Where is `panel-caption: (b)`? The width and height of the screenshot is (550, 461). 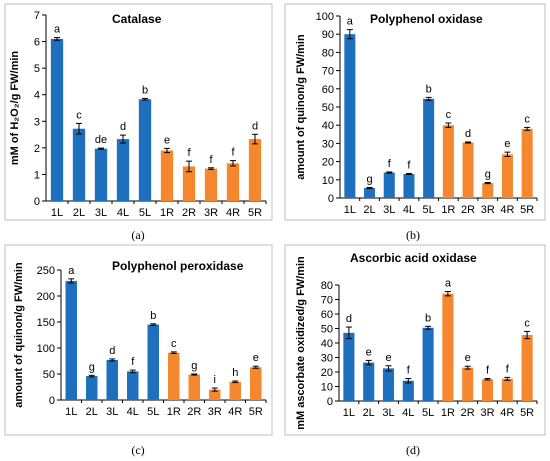 panel-caption: (b) is located at coordinates (413, 235).